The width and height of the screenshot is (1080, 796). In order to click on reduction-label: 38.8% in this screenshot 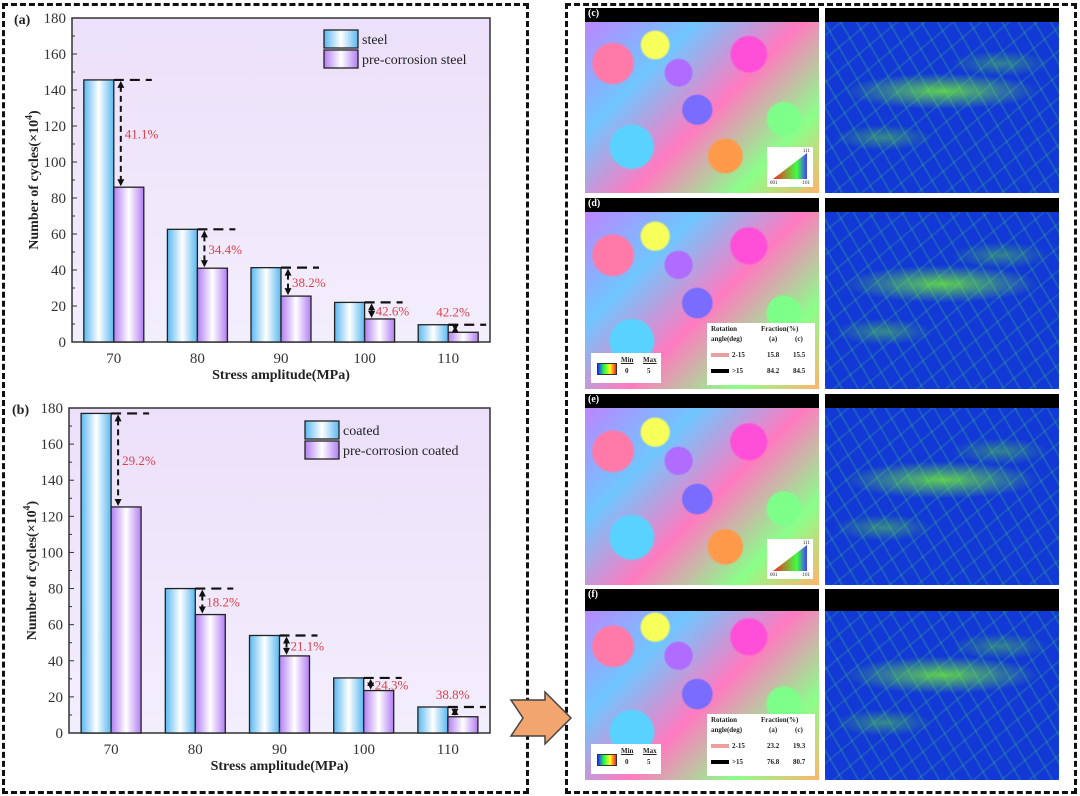, I will do `click(453, 694)`.